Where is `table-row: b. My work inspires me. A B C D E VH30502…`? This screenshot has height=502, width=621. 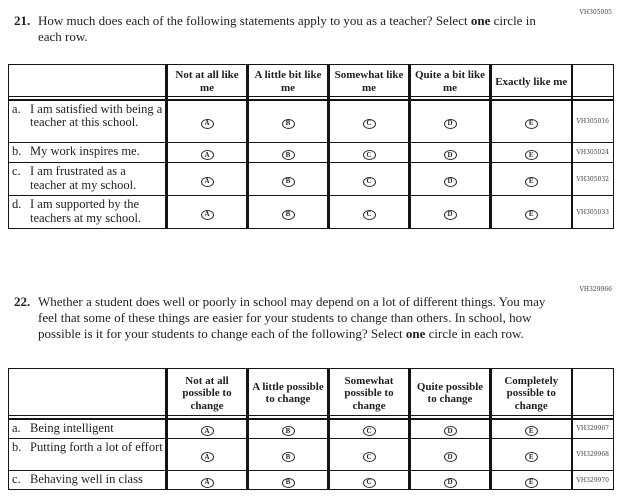
table-row: b. My work inspires me. A B C D E VH30502… is located at coordinates (311, 152).